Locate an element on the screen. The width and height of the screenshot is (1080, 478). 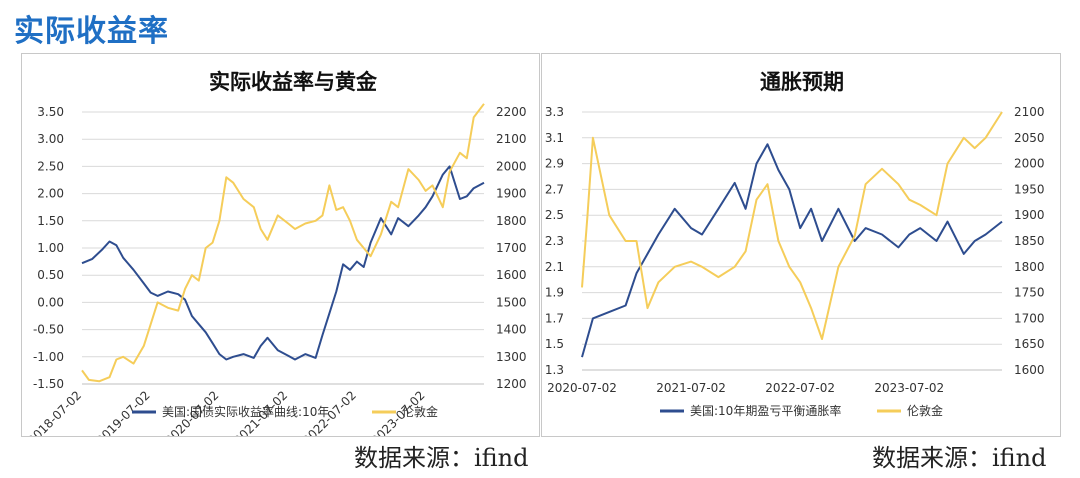
chart-title: 通胀预期 is located at coordinates (802, 82).